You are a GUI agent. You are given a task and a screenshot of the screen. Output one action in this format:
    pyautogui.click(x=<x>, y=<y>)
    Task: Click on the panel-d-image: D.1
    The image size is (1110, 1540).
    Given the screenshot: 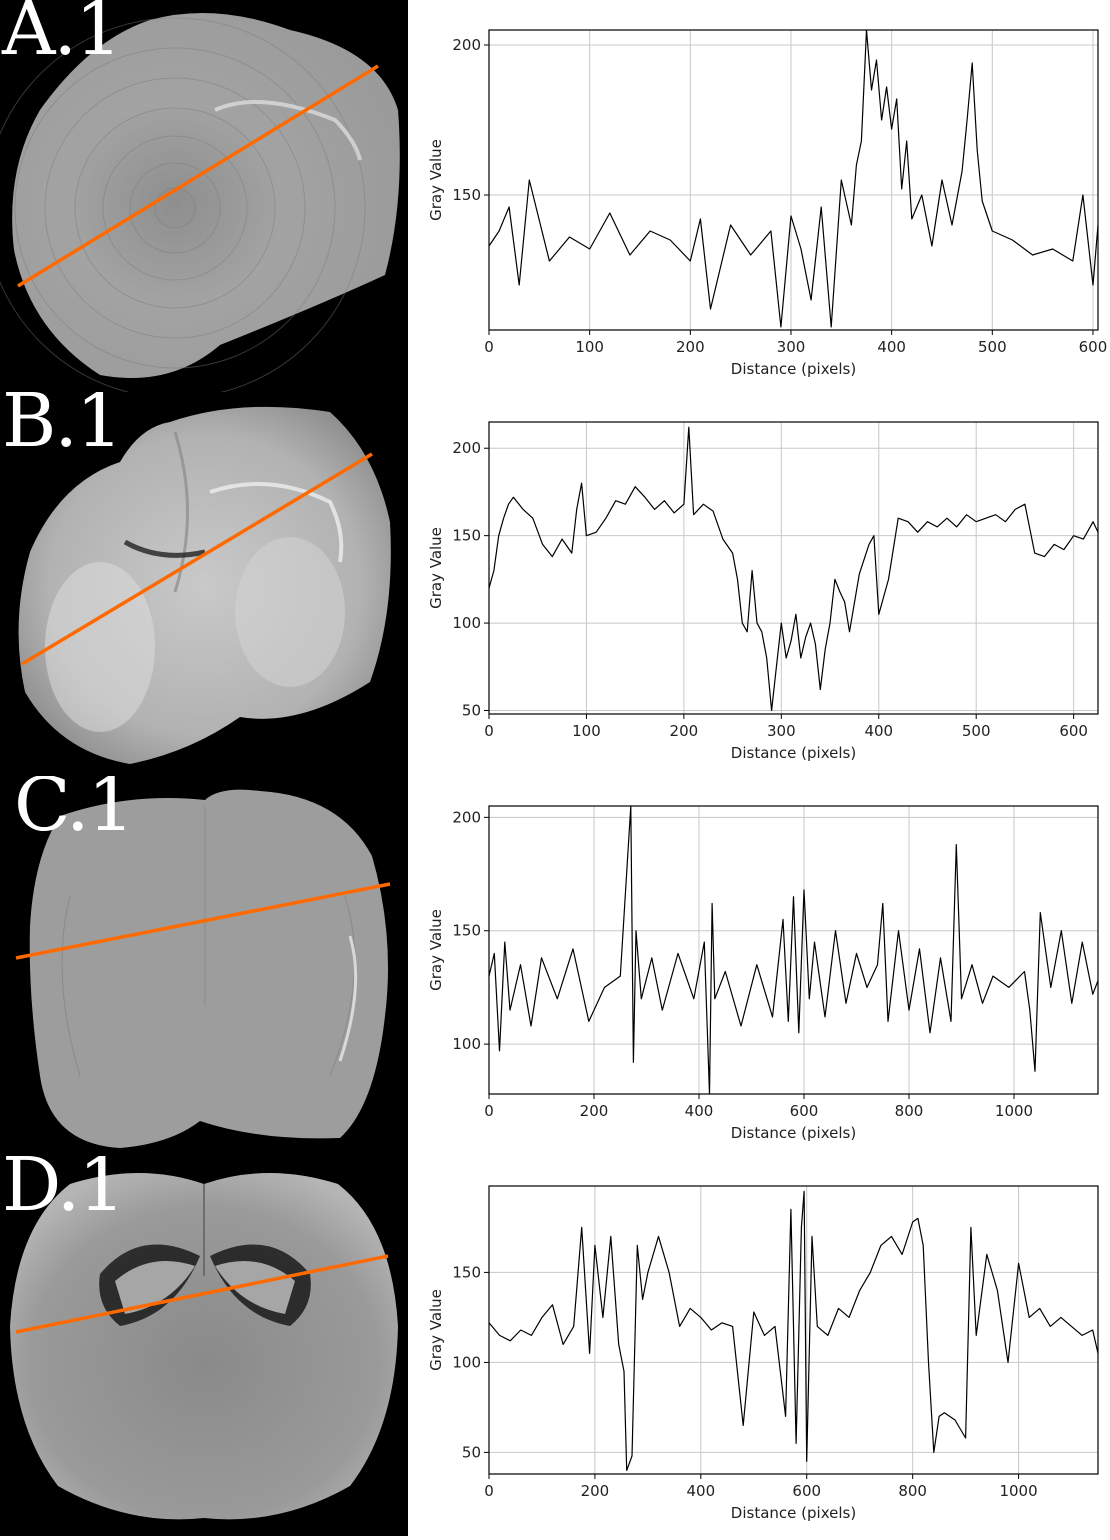 What is the action you would take?
    pyautogui.click(x=204, y=1346)
    